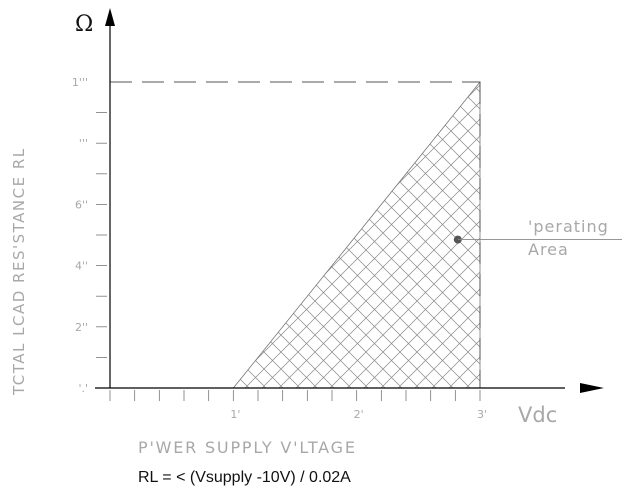 The image size is (625, 490). I want to click on y-tick-label: ''', so click(83, 143).